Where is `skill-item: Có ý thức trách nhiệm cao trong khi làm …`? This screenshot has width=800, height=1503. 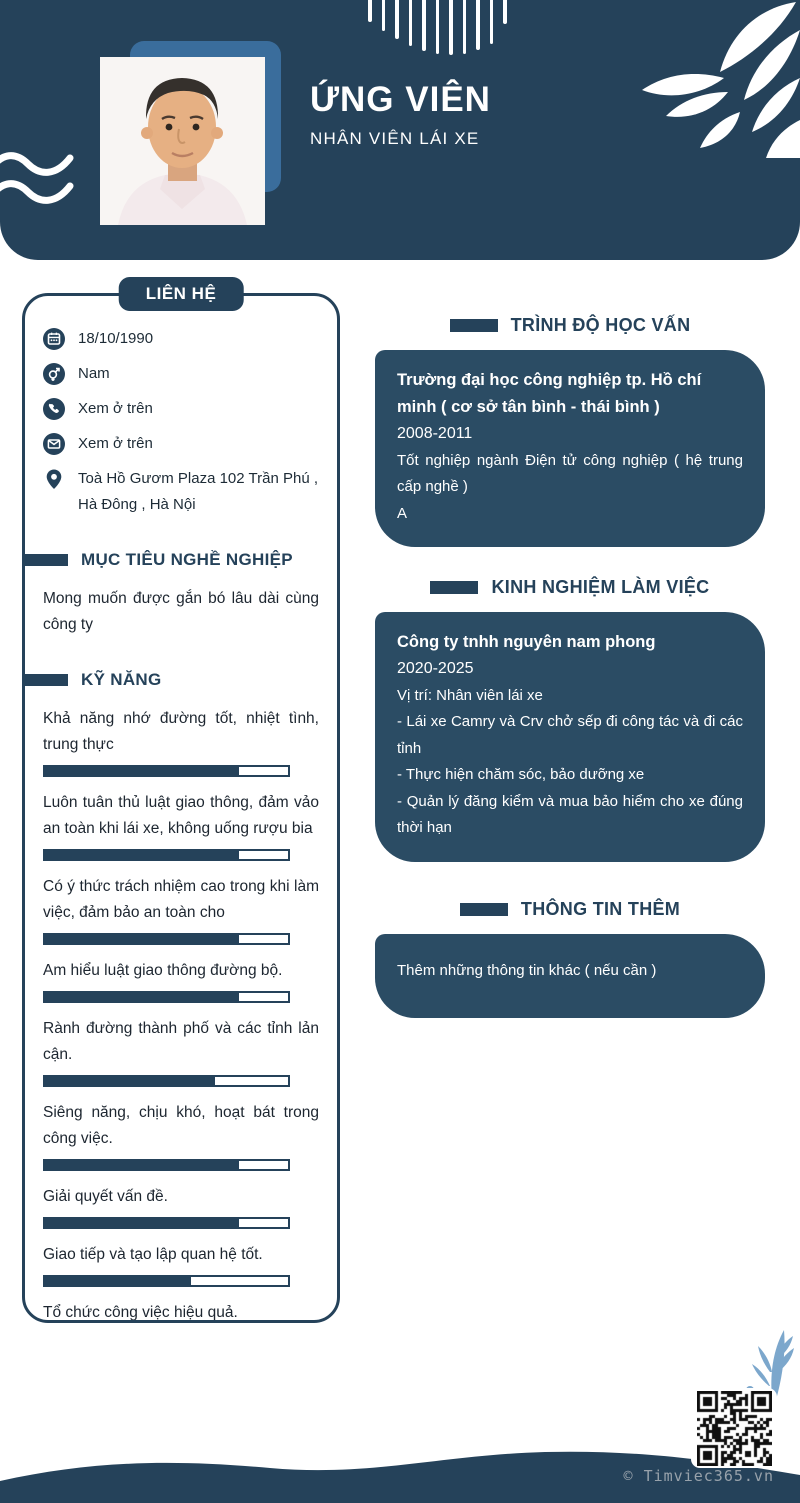
skill-item: Có ý thức trách nhiệm cao trong khi làm … is located at coordinates (181, 909).